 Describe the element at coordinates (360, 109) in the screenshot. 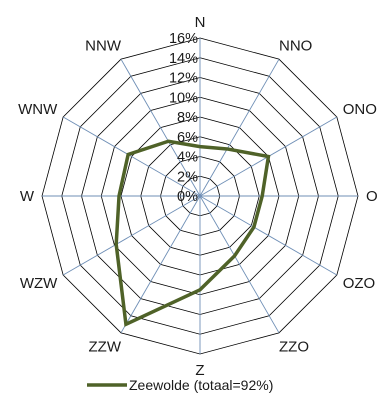

I see `direction-label-ono: ONO` at that location.